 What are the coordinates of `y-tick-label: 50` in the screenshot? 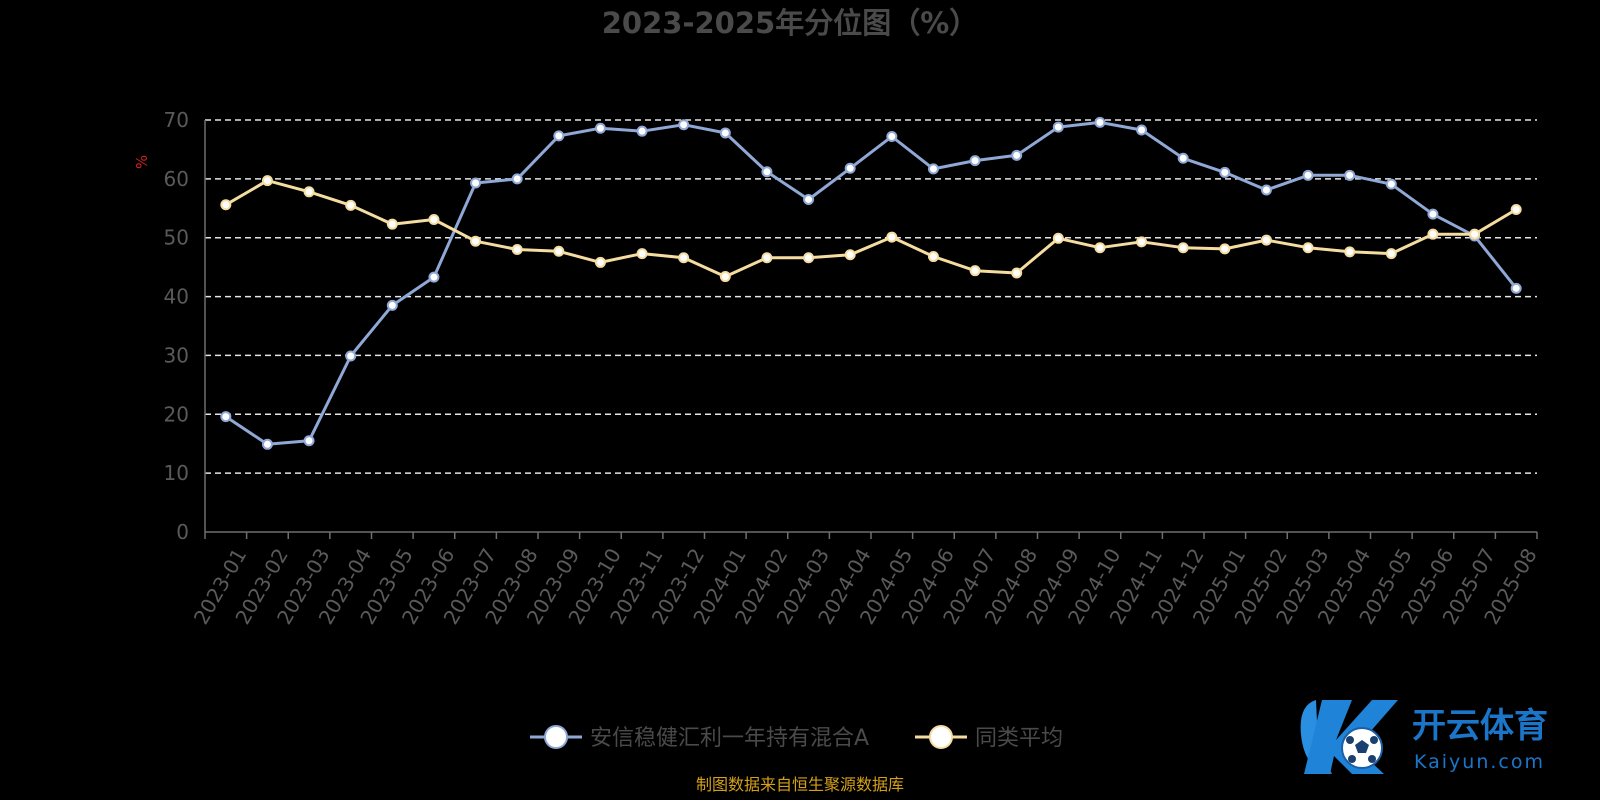 It's located at (176, 238).